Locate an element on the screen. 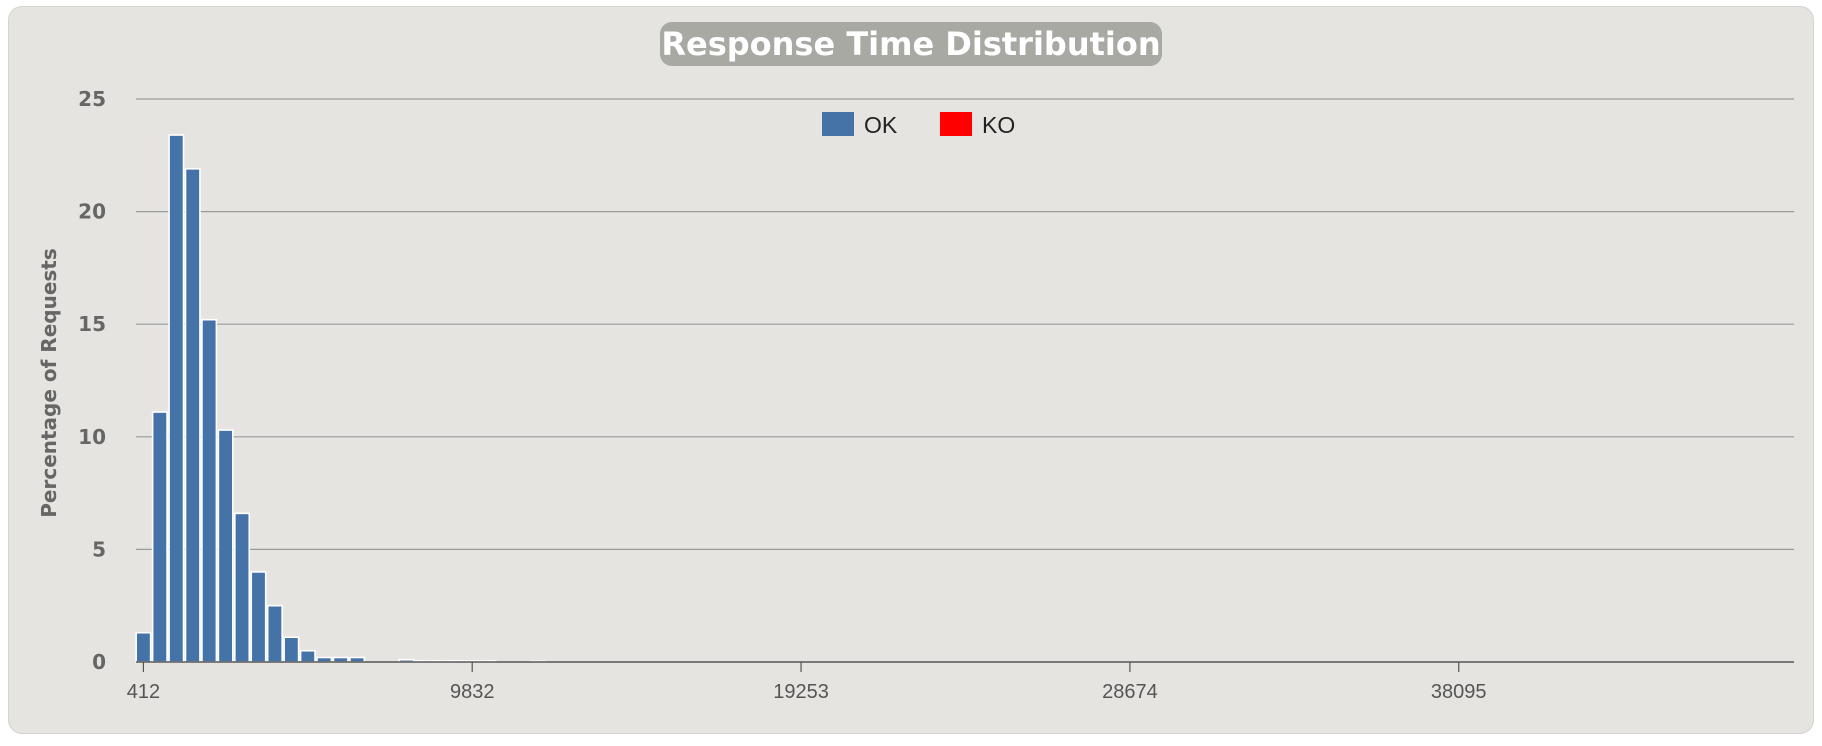 This screenshot has width=1822, height=746. y-tick-label: 20 is located at coordinates (92, 212).